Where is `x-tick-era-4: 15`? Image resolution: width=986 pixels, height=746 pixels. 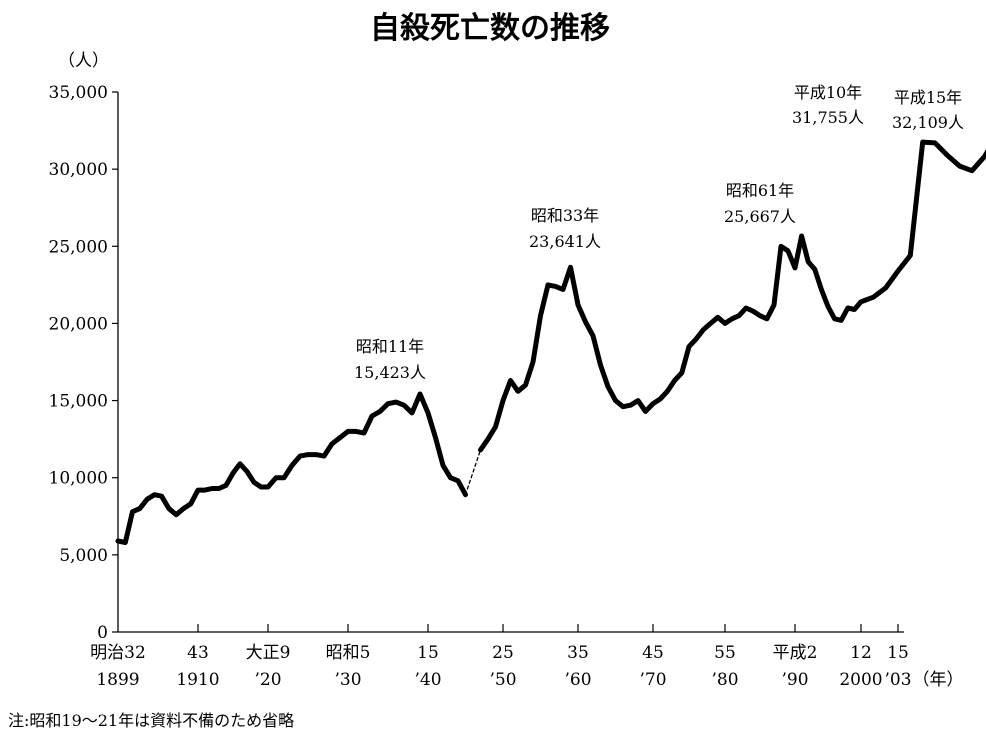
x-tick-era-4: 15 is located at coordinates (428, 653).